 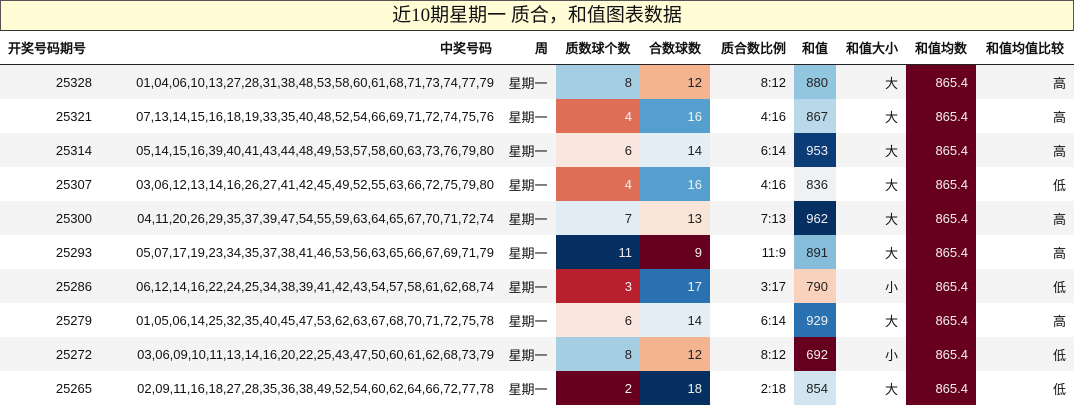 I want to click on cell-sum: 836, so click(x=815, y=184).